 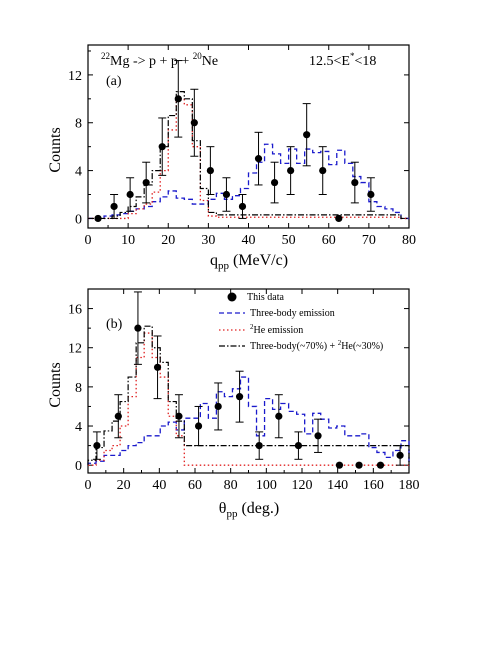 What do you see at coordinates (78, 427) in the screenshot?
I see `panel-b-y-tick-label: 4` at bounding box center [78, 427].